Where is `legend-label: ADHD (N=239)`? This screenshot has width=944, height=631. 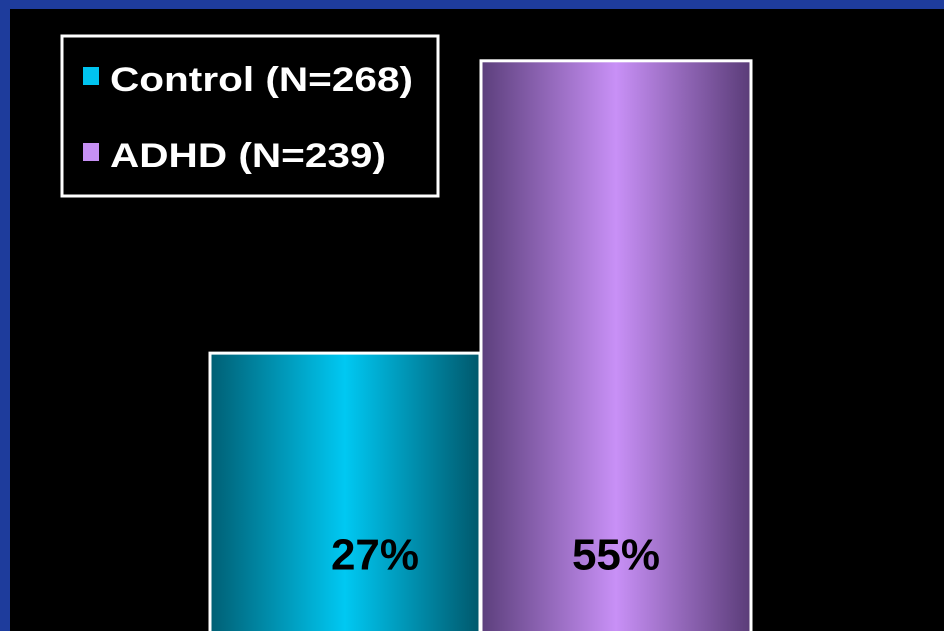
legend-label: ADHD (N=239) is located at coordinates (248, 156).